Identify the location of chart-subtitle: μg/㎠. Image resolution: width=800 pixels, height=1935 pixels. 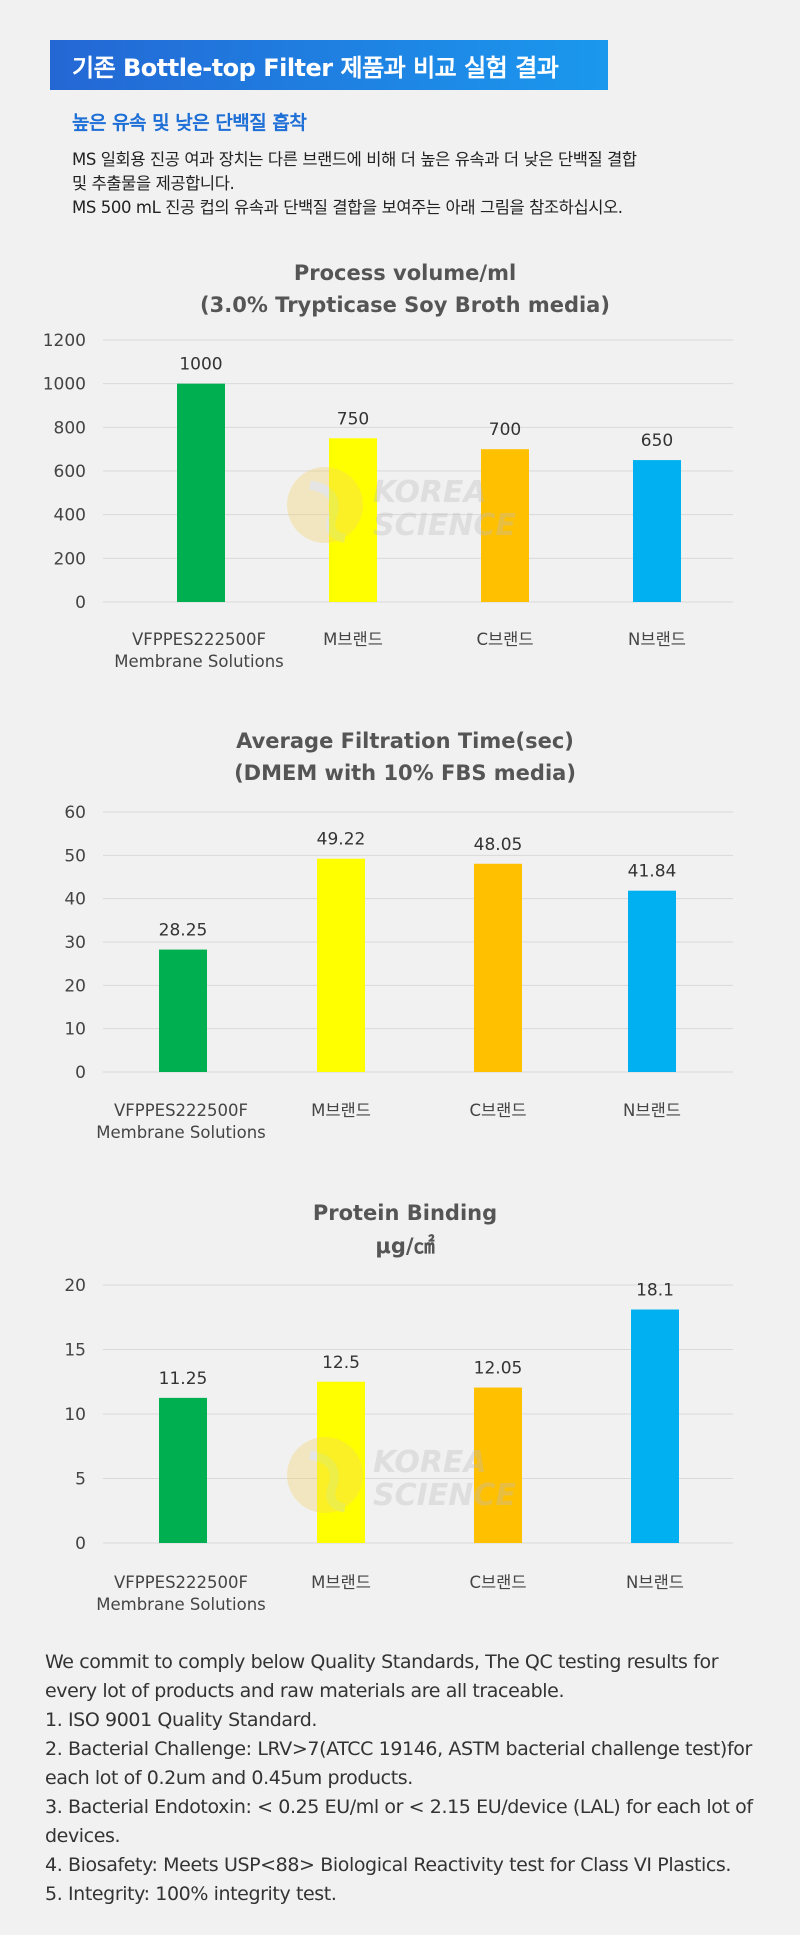
(404, 1246).